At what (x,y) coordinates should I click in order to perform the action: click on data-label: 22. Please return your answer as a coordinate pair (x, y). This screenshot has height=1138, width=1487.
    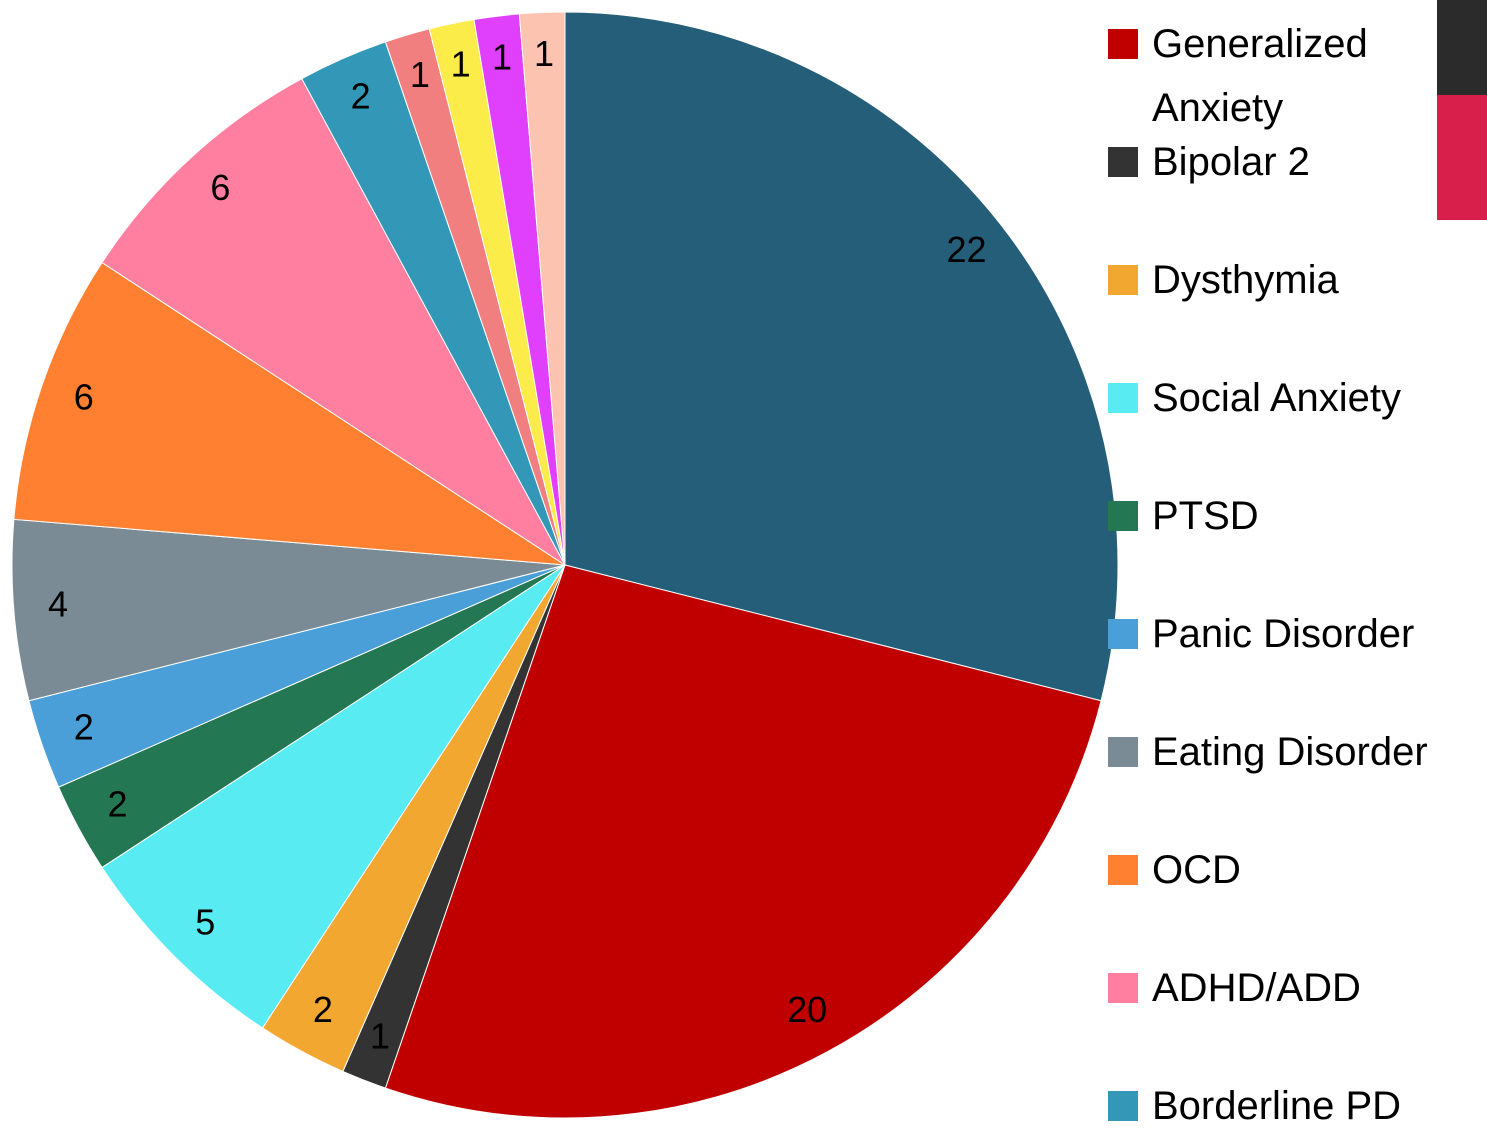
    Looking at the image, I should click on (966, 249).